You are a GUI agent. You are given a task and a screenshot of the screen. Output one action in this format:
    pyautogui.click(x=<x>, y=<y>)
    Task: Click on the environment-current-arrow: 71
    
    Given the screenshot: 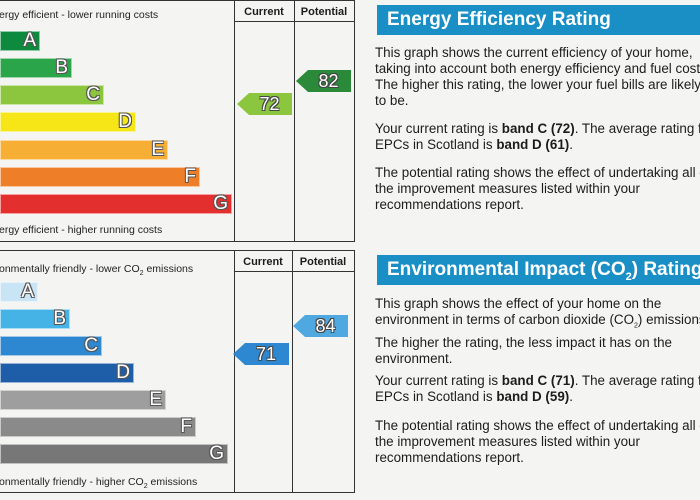 What is the action you would take?
    pyautogui.click(x=261, y=354)
    